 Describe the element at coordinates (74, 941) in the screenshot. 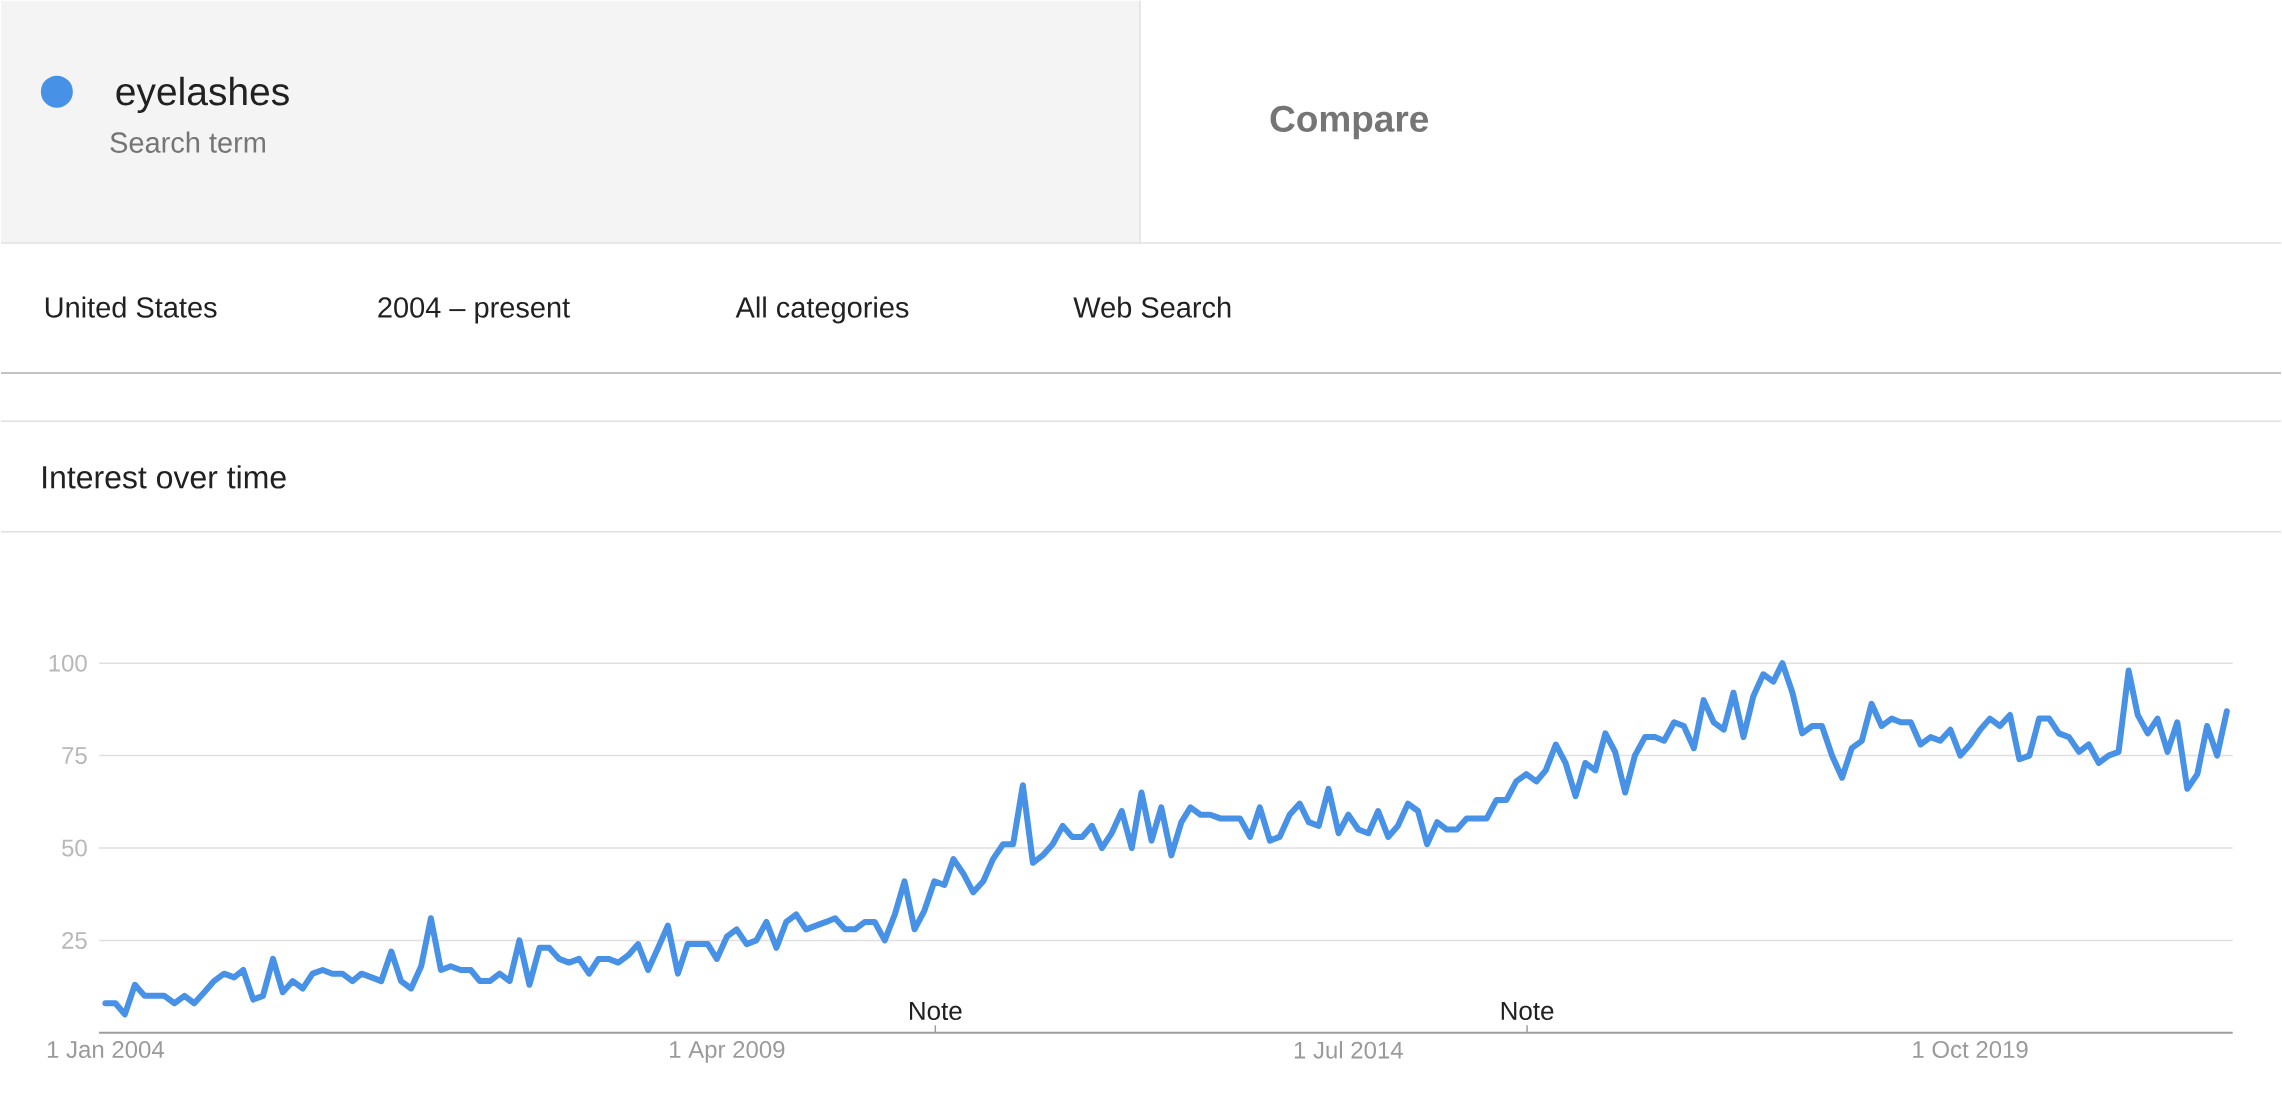

I see `y-tick-label: 25` at that location.